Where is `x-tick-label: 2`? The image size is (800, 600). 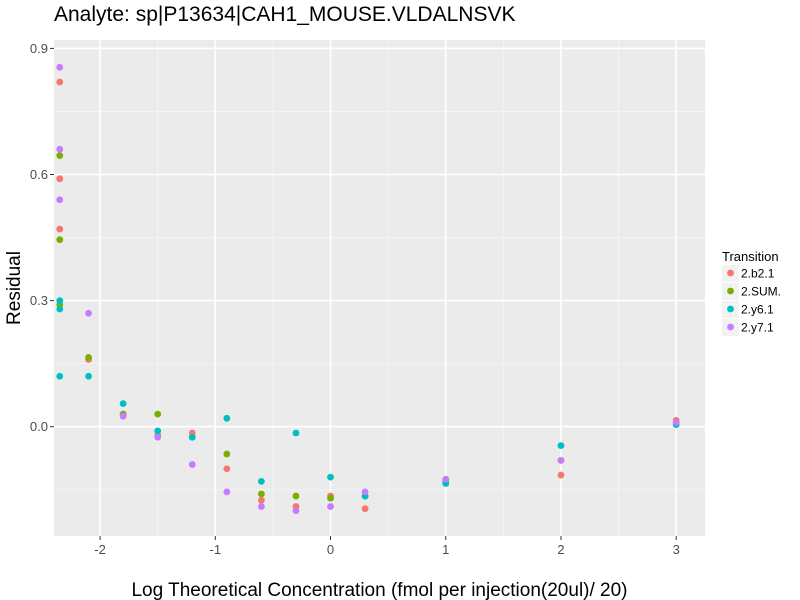
x-tick-label: 2 is located at coordinates (560, 549).